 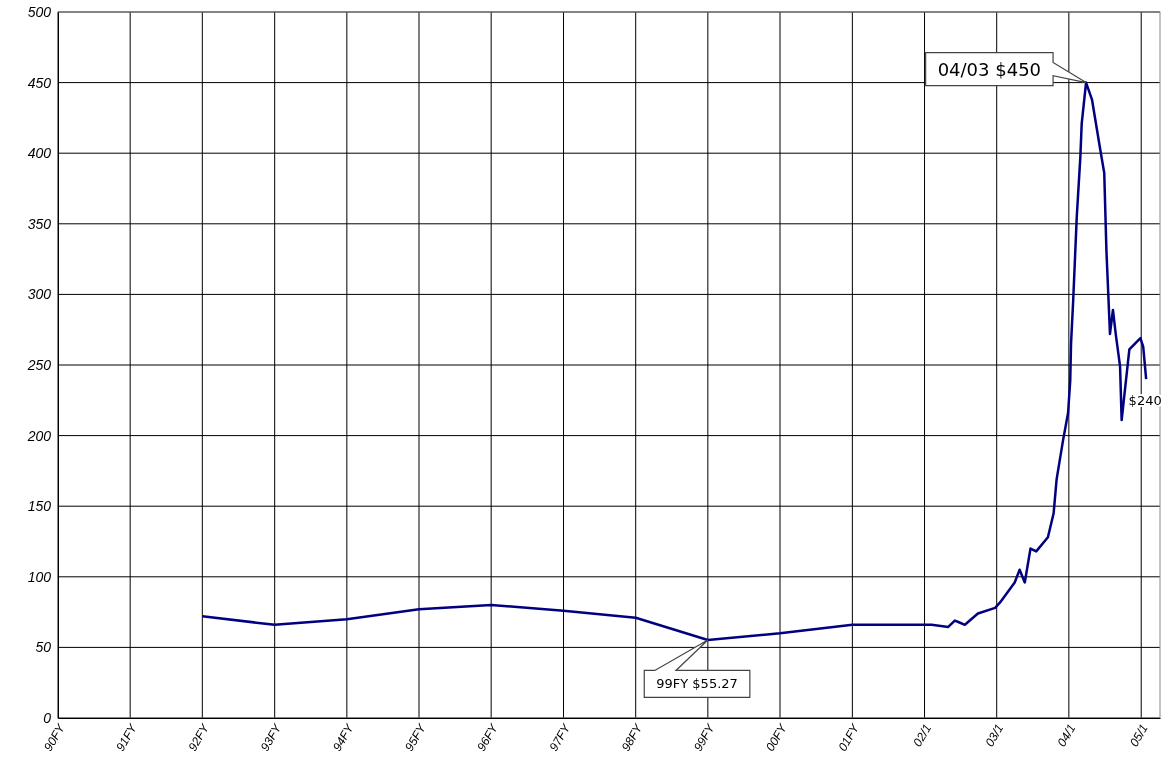 I want to click on y-tick-label: 200, so click(x=39, y=435).